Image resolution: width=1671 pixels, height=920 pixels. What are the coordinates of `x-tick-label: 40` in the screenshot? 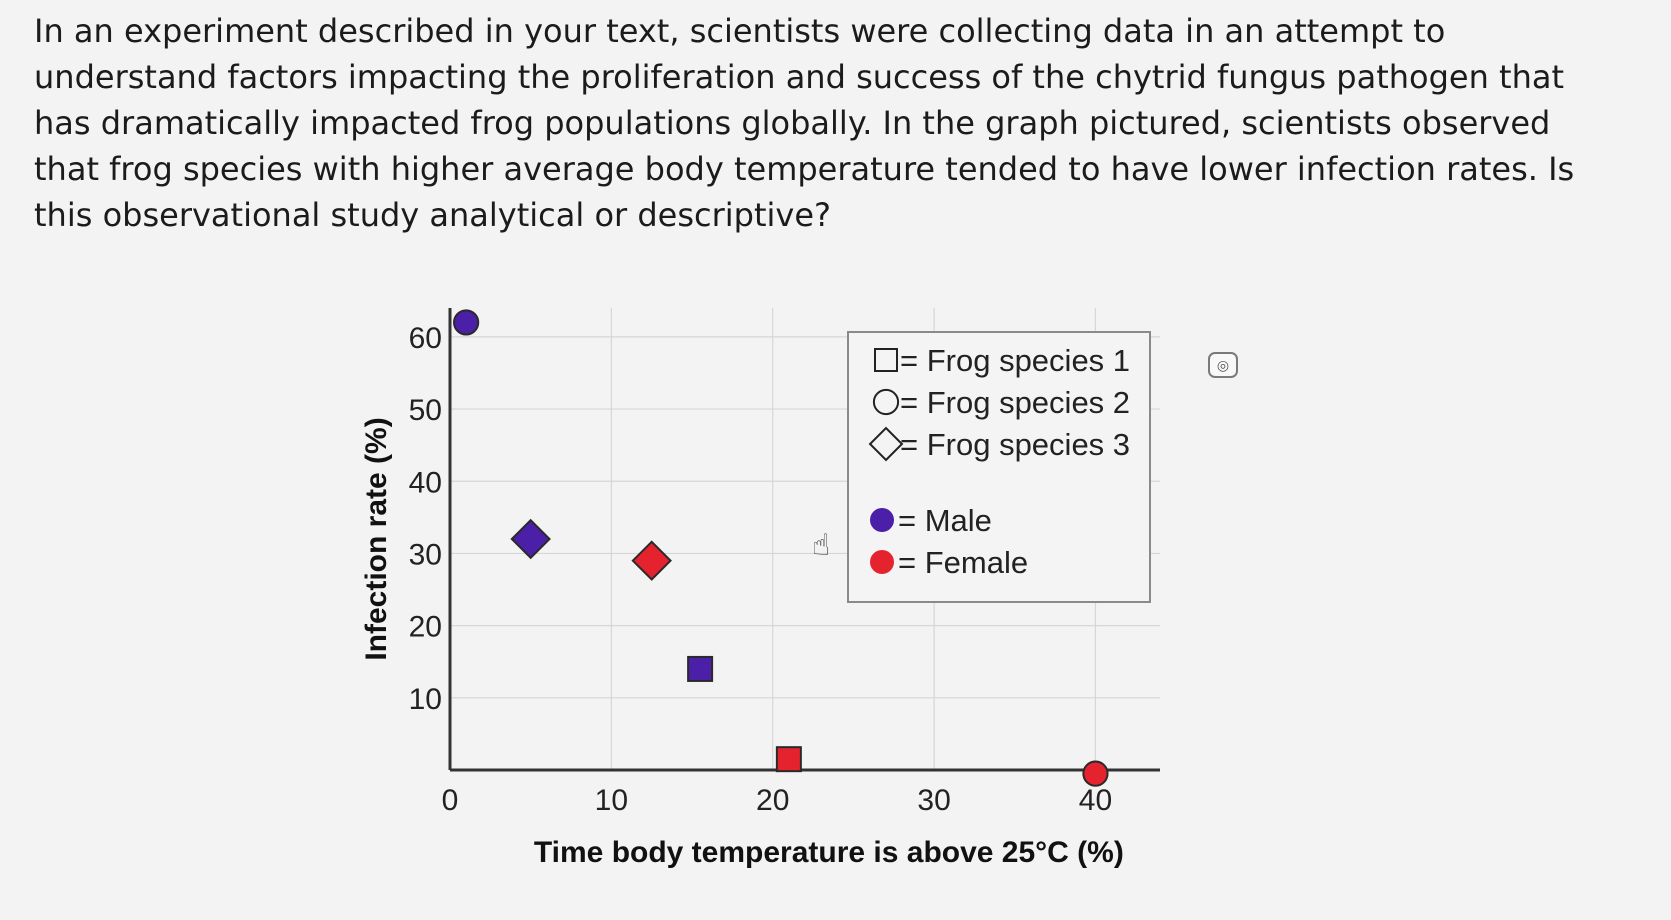 It's located at (1095, 800).